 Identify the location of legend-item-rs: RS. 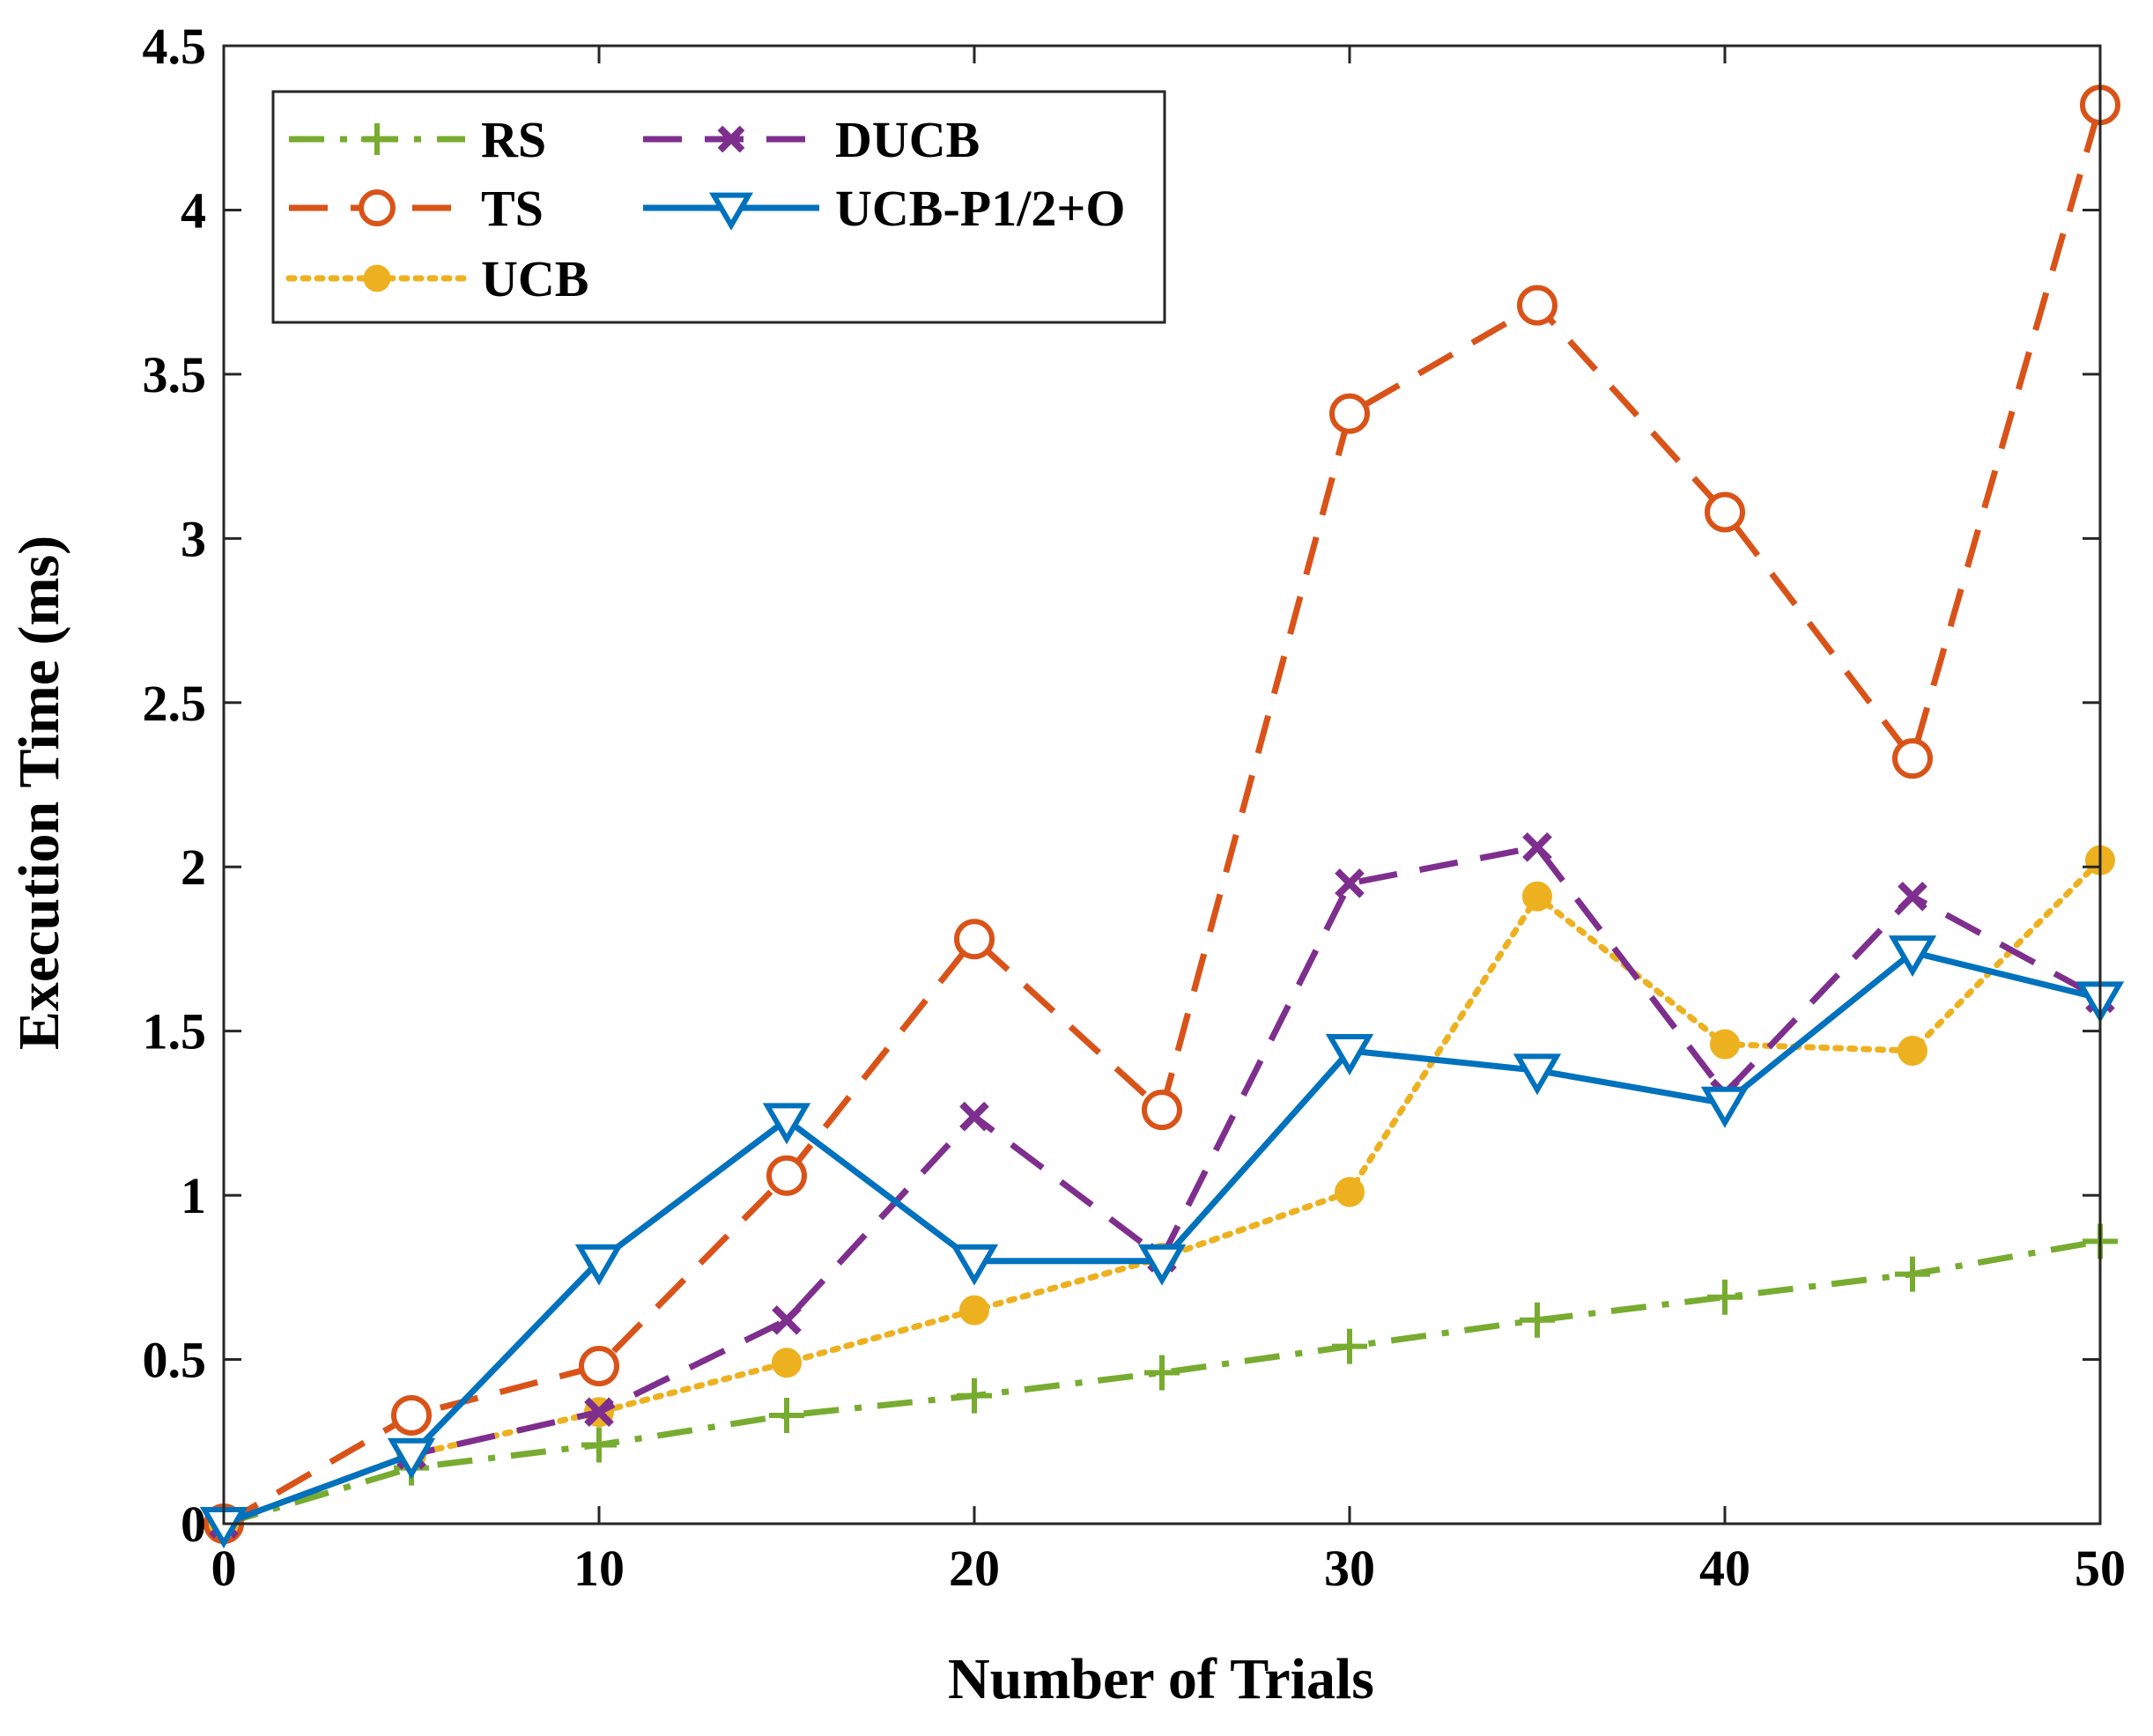
(417, 139).